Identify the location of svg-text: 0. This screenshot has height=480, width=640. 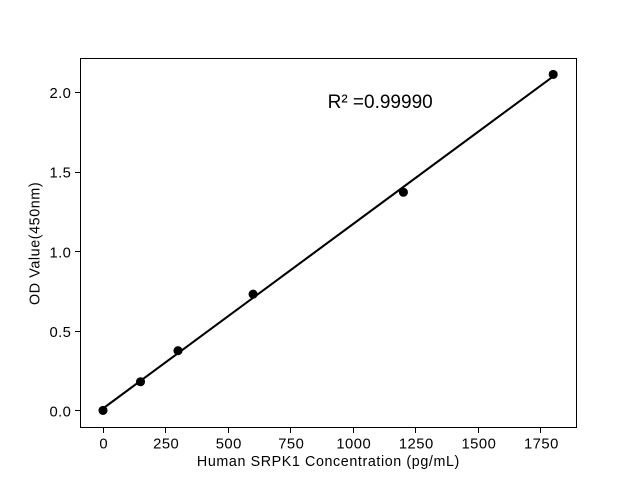
(103, 445).